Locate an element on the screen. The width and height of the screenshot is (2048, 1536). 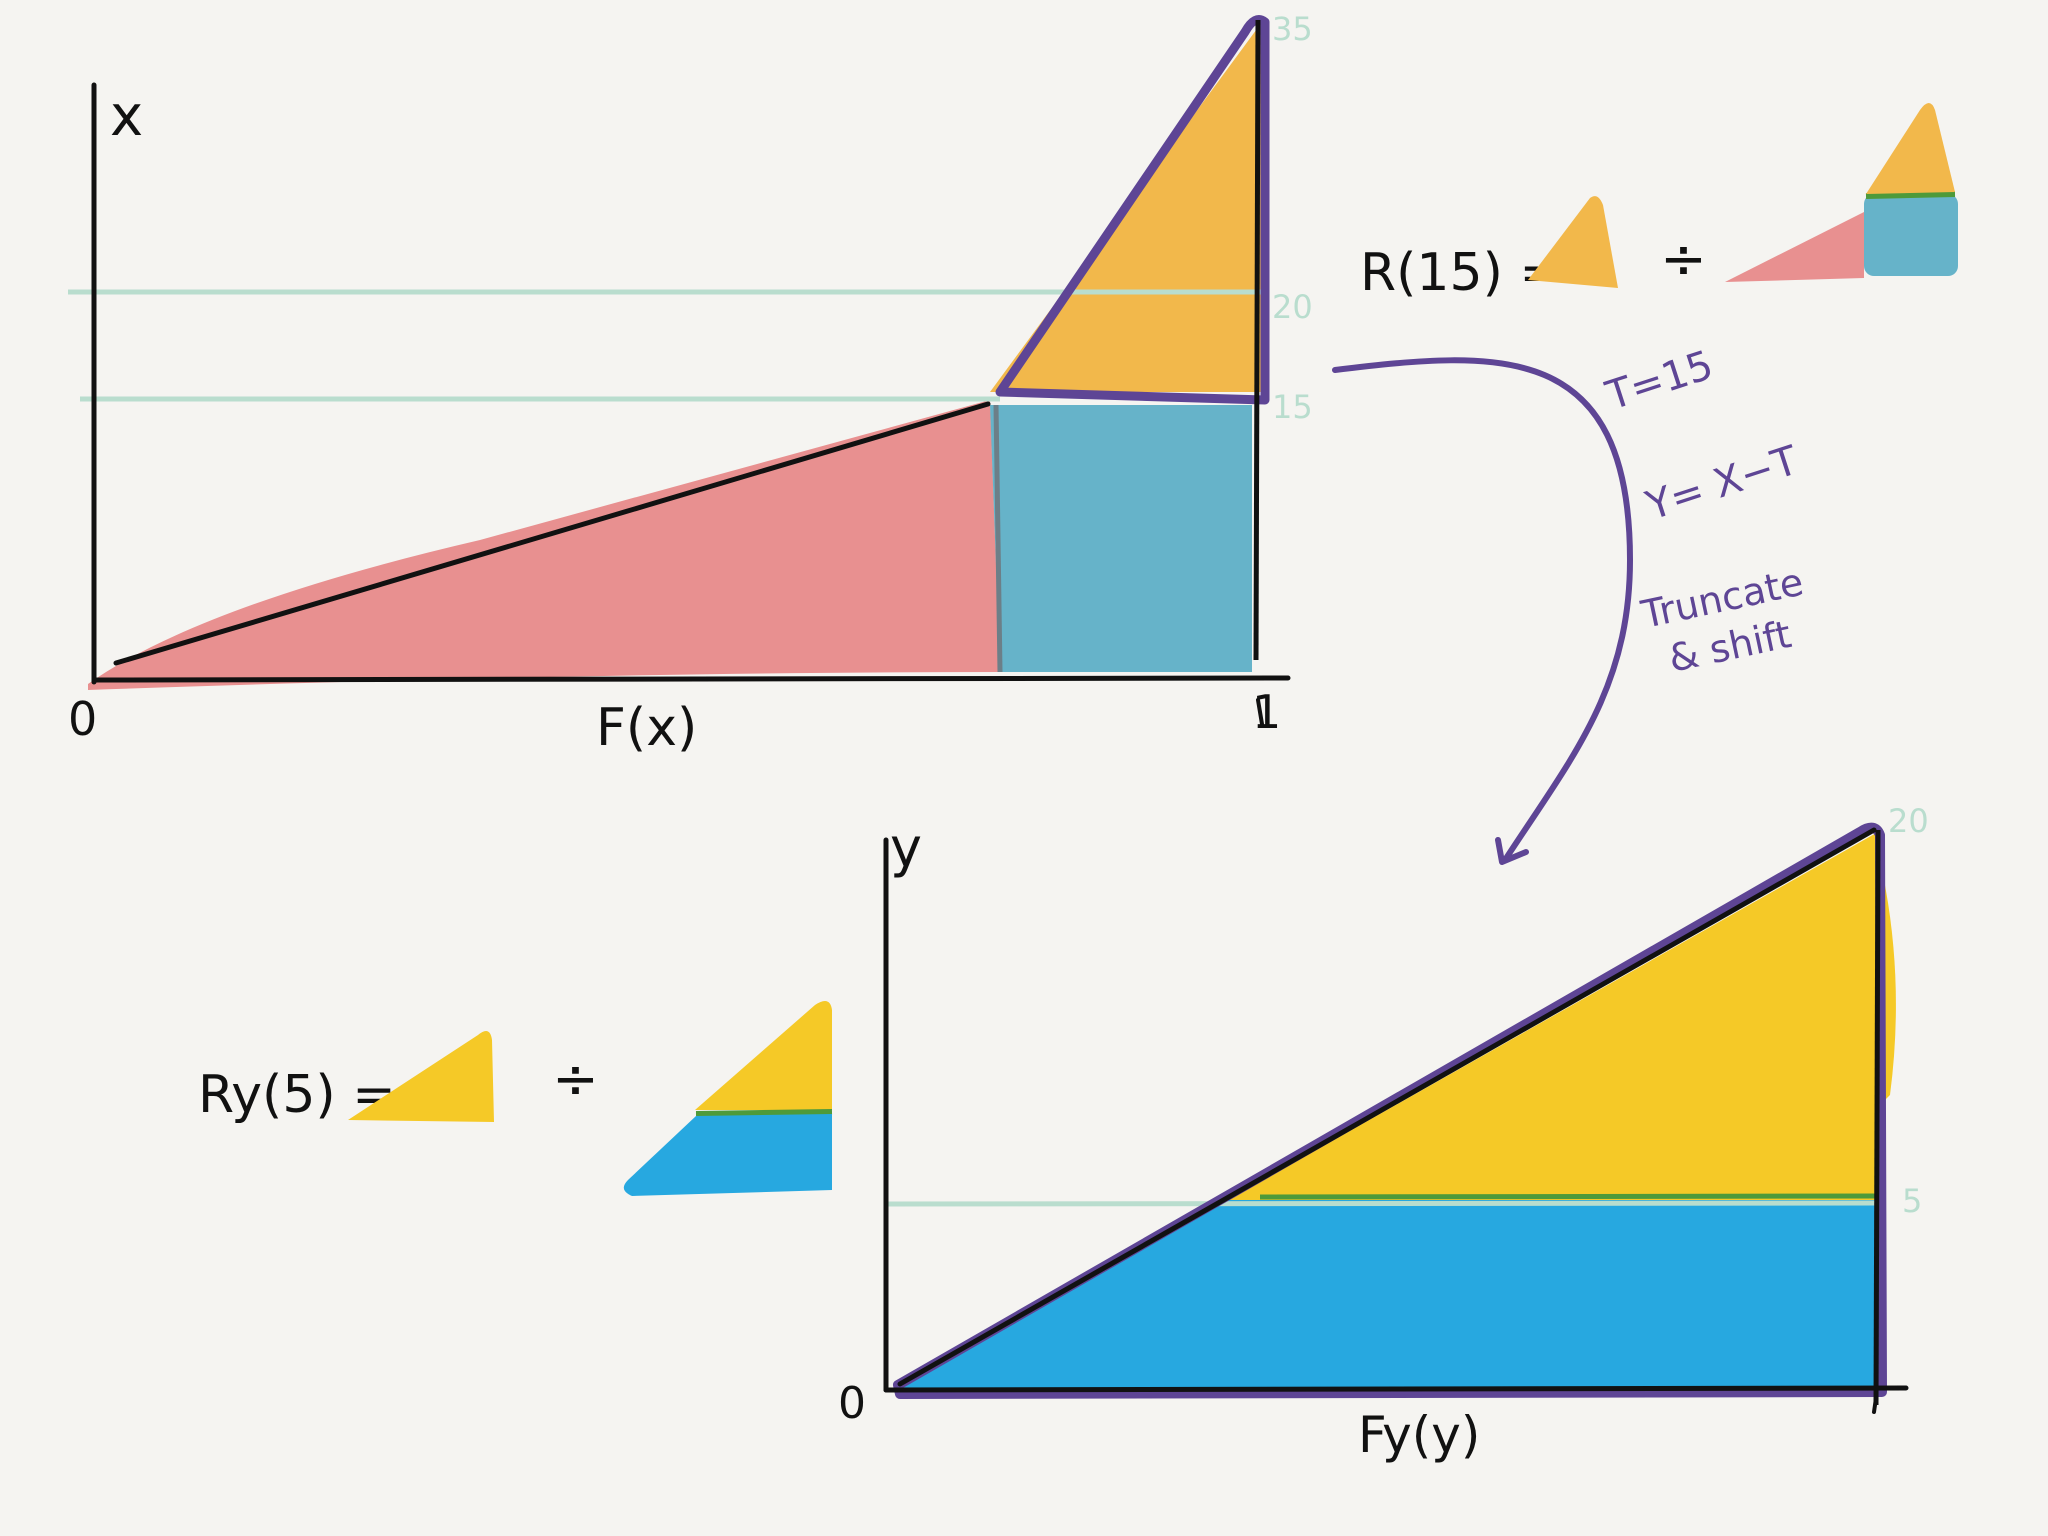
top-origin-label: 0 is located at coordinates (82, 719).